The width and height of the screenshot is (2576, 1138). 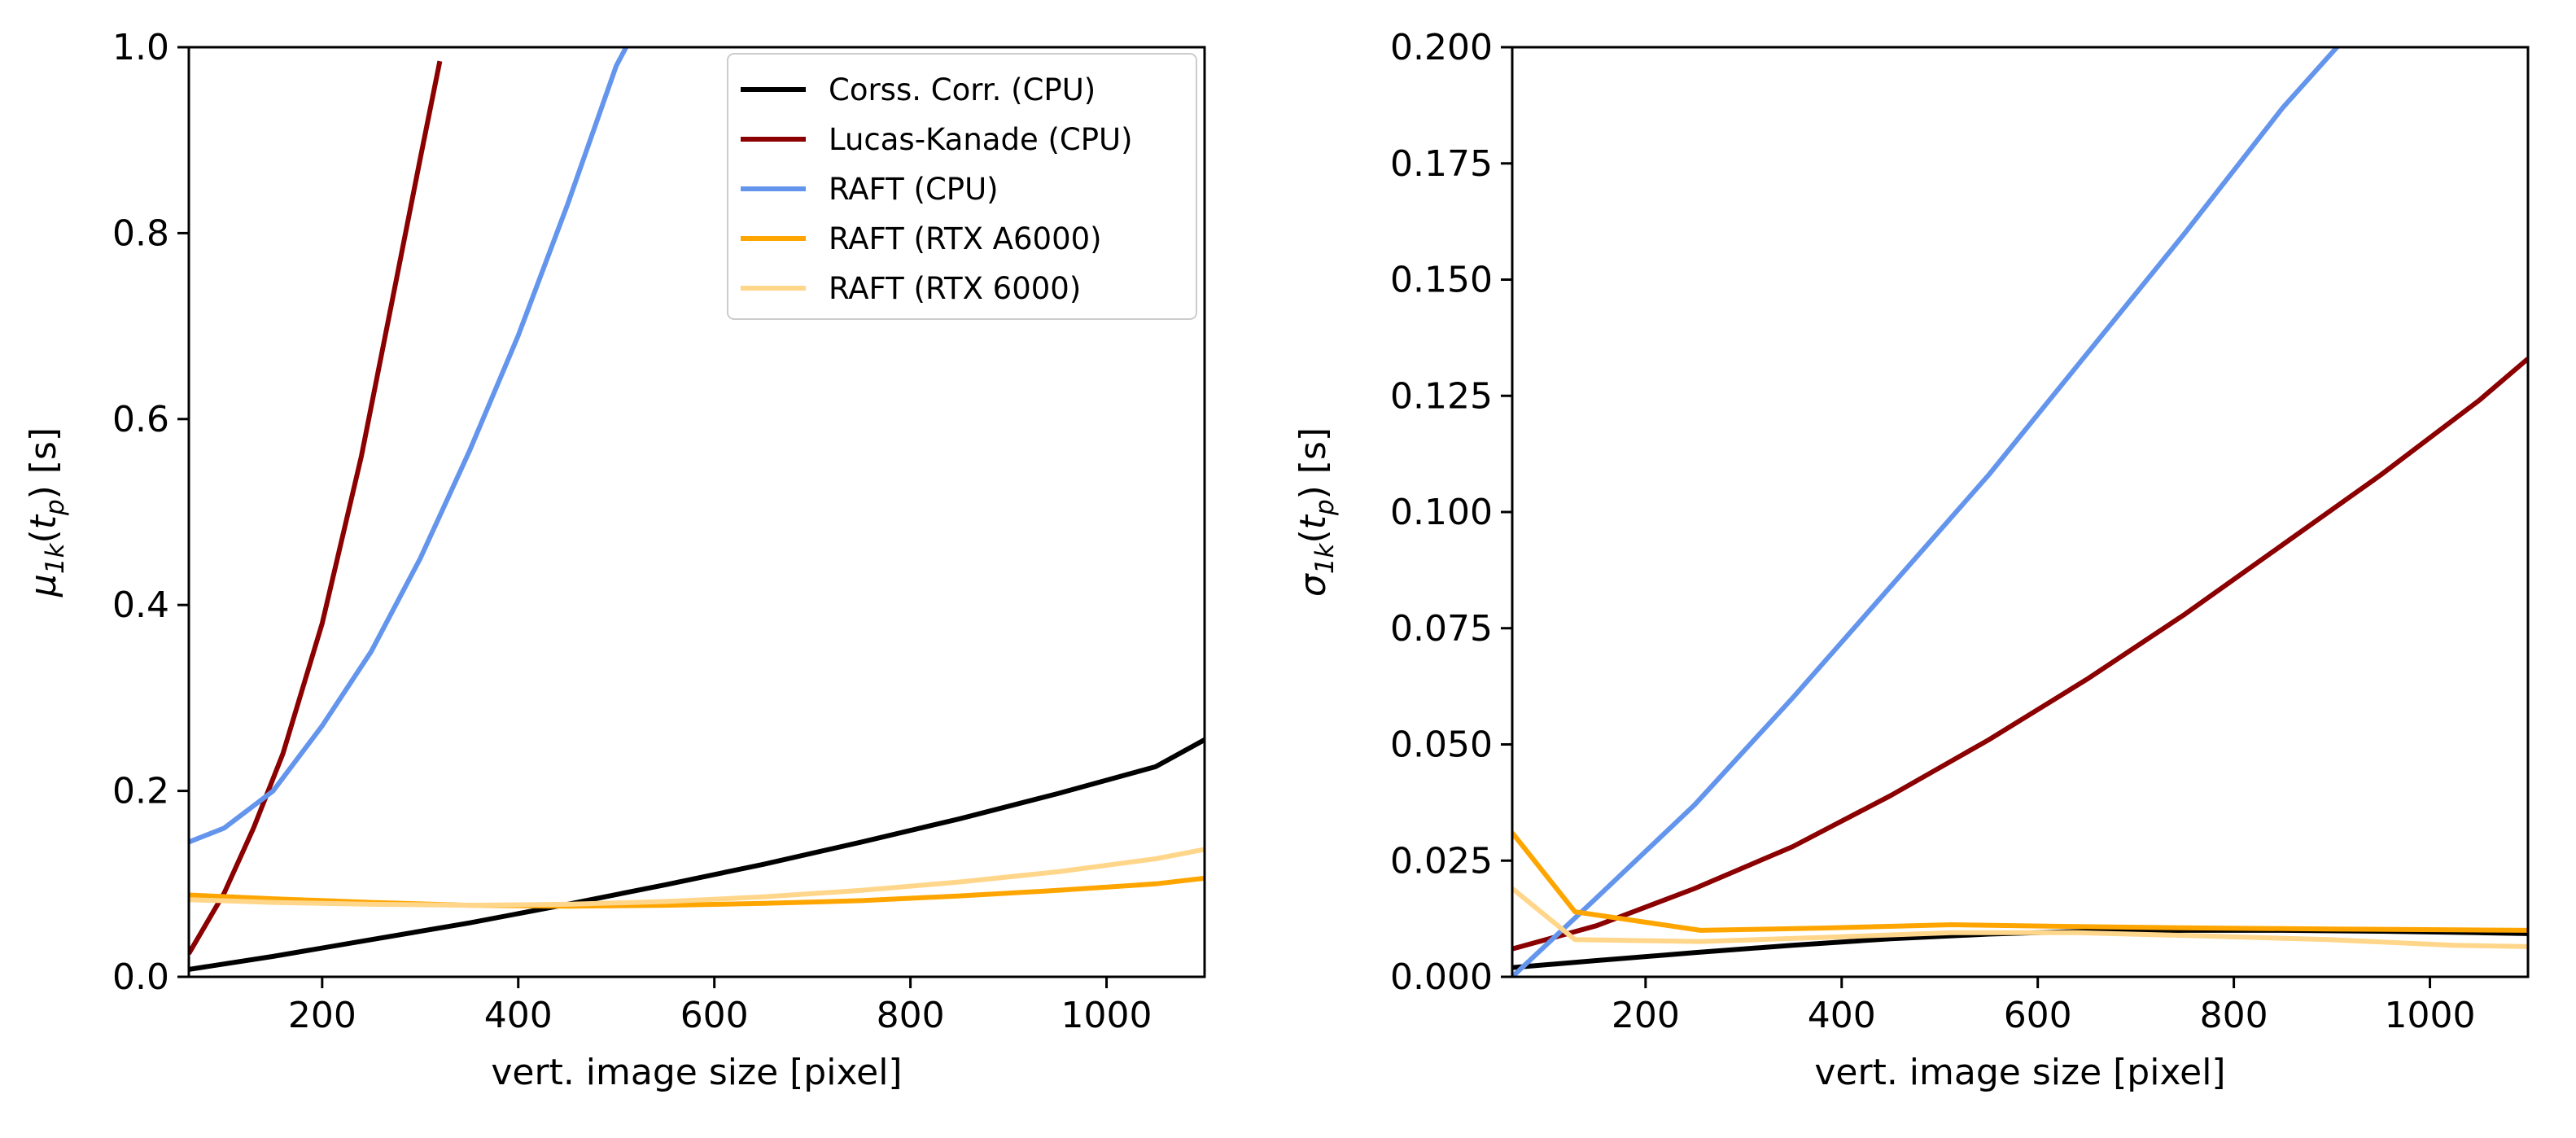 I want to click on y-axis-label-symbol: μ, so click(x=43, y=585).